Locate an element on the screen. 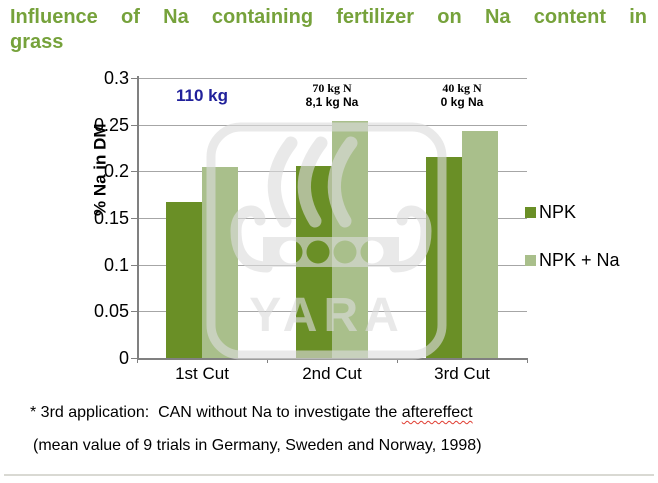  x-category-label: 3rd Cut is located at coordinates (462, 373).